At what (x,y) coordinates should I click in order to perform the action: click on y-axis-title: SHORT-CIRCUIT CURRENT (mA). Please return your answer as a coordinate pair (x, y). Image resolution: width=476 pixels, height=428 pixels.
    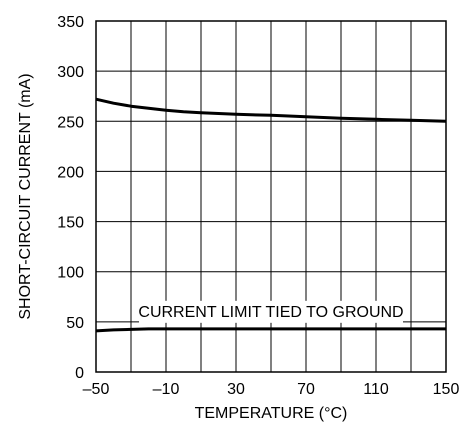
    Looking at the image, I should click on (25, 196).